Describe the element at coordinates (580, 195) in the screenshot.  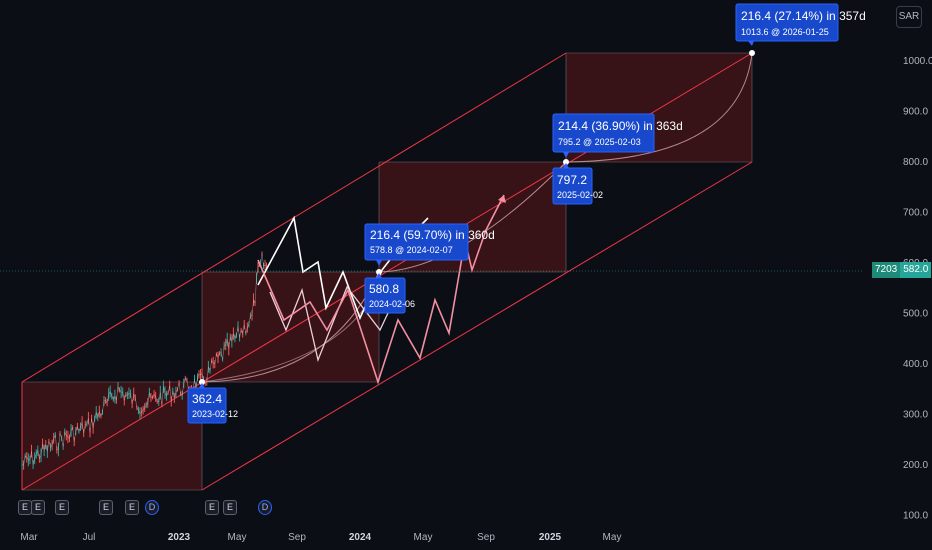
I see `point-date-3: 2025-02-02` at that location.